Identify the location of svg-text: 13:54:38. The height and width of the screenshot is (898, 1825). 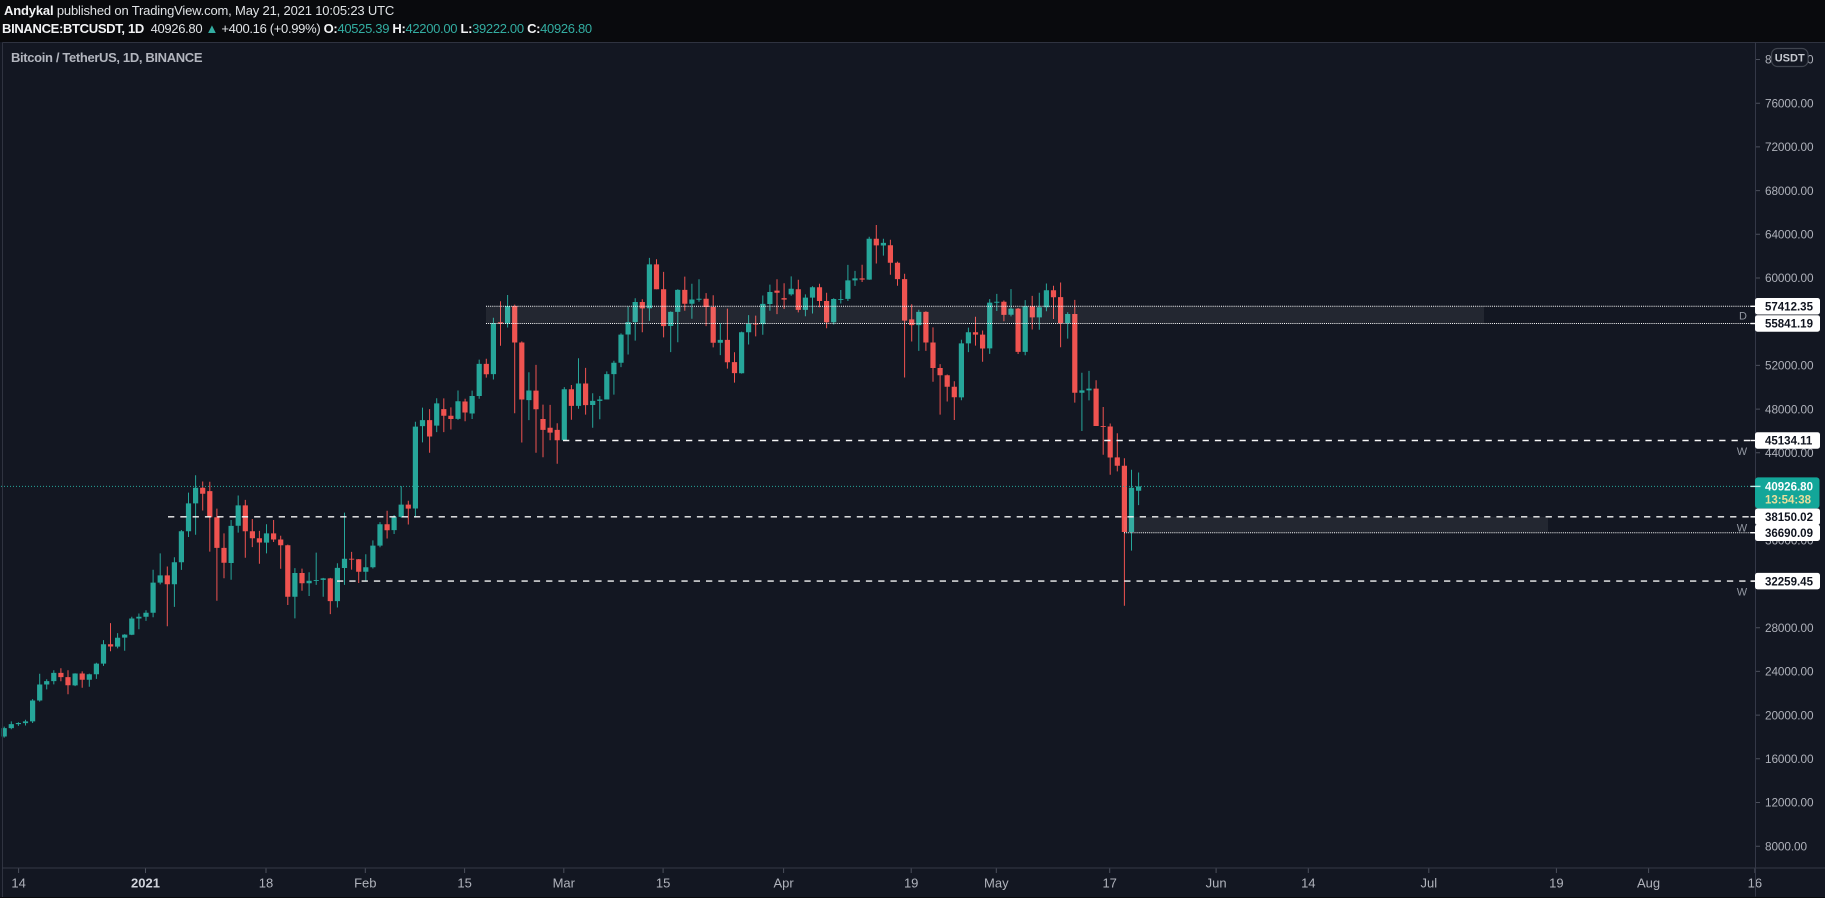
(1788, 501).